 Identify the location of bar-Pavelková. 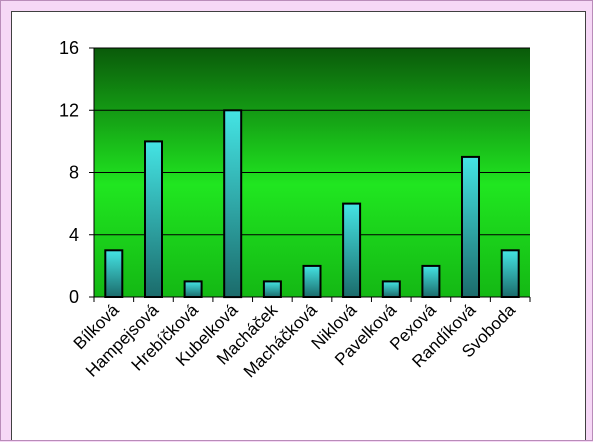
(391, 289).